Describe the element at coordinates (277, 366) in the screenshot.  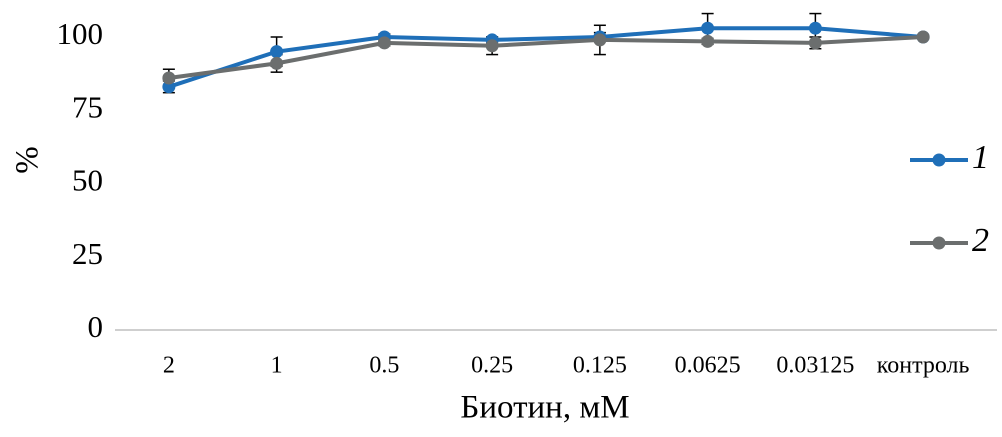
I see `x-tick-label: 1` at that location.